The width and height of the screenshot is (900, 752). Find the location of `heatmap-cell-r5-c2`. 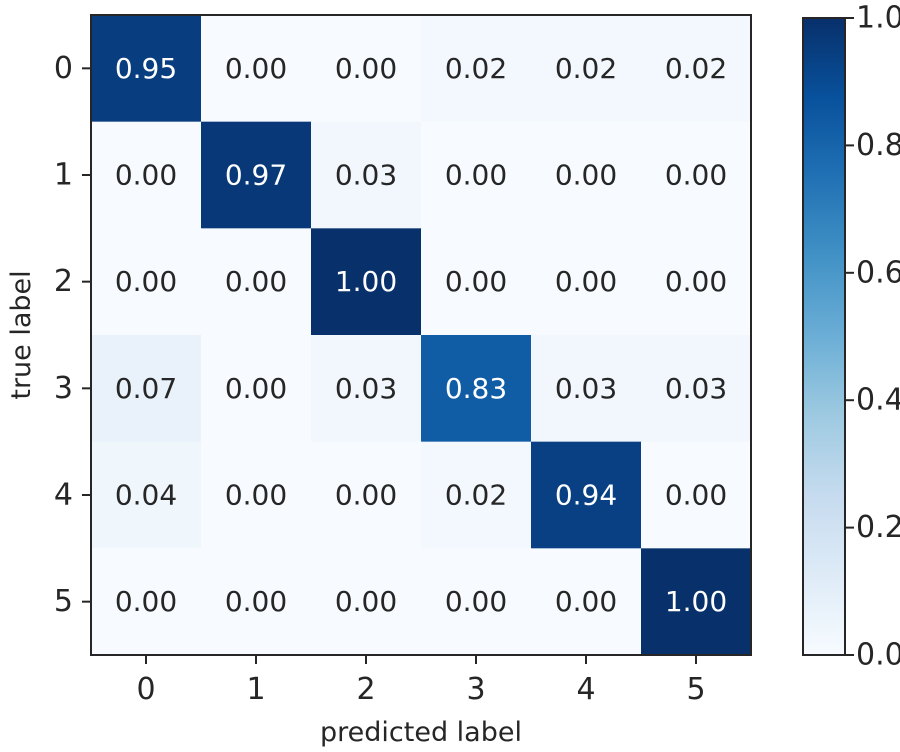

heatmap-cell-r5-c2 is located at coordinates (366, 602).